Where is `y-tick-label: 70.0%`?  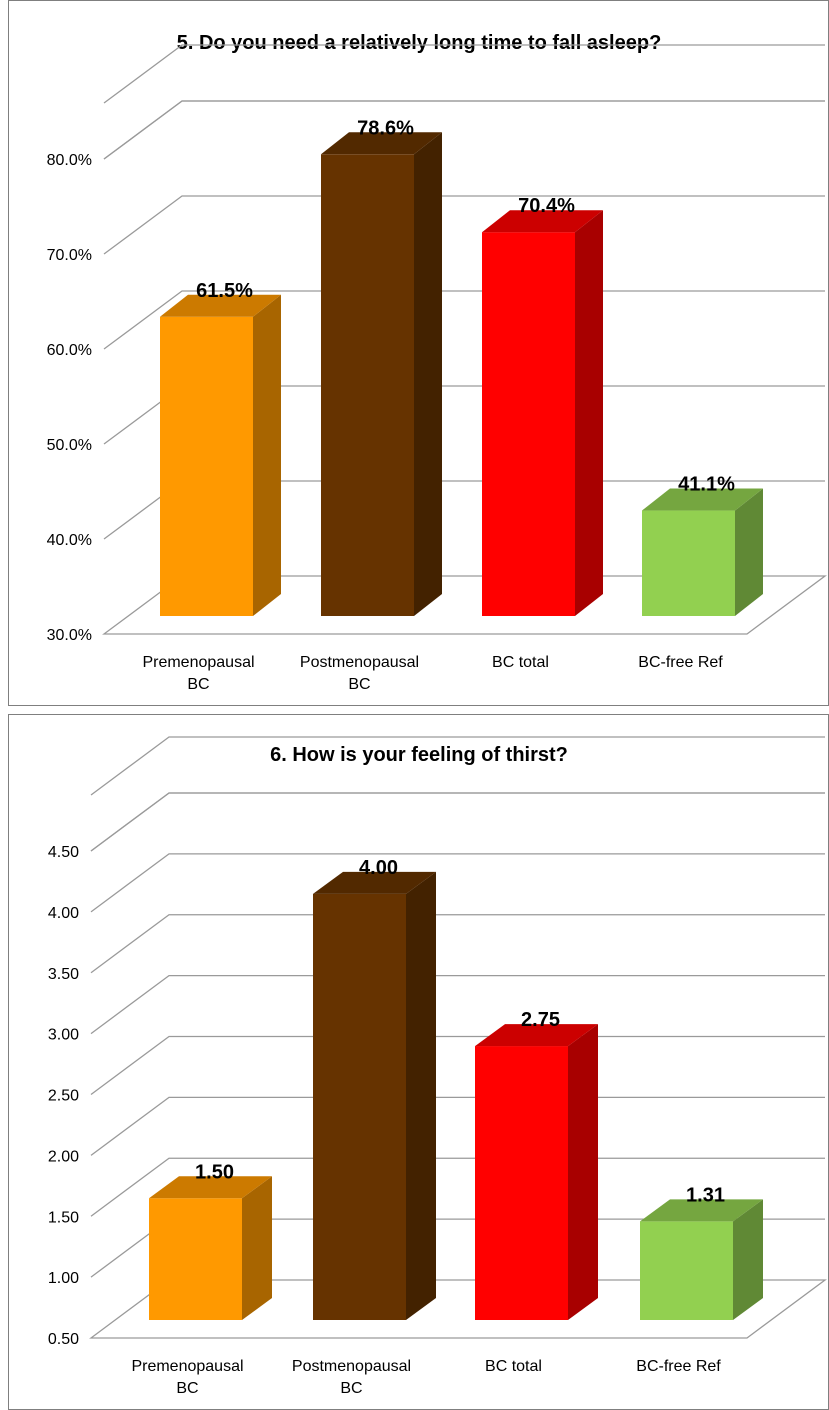
y-tick-label: 70.0% is located at coordinates (69, 255).